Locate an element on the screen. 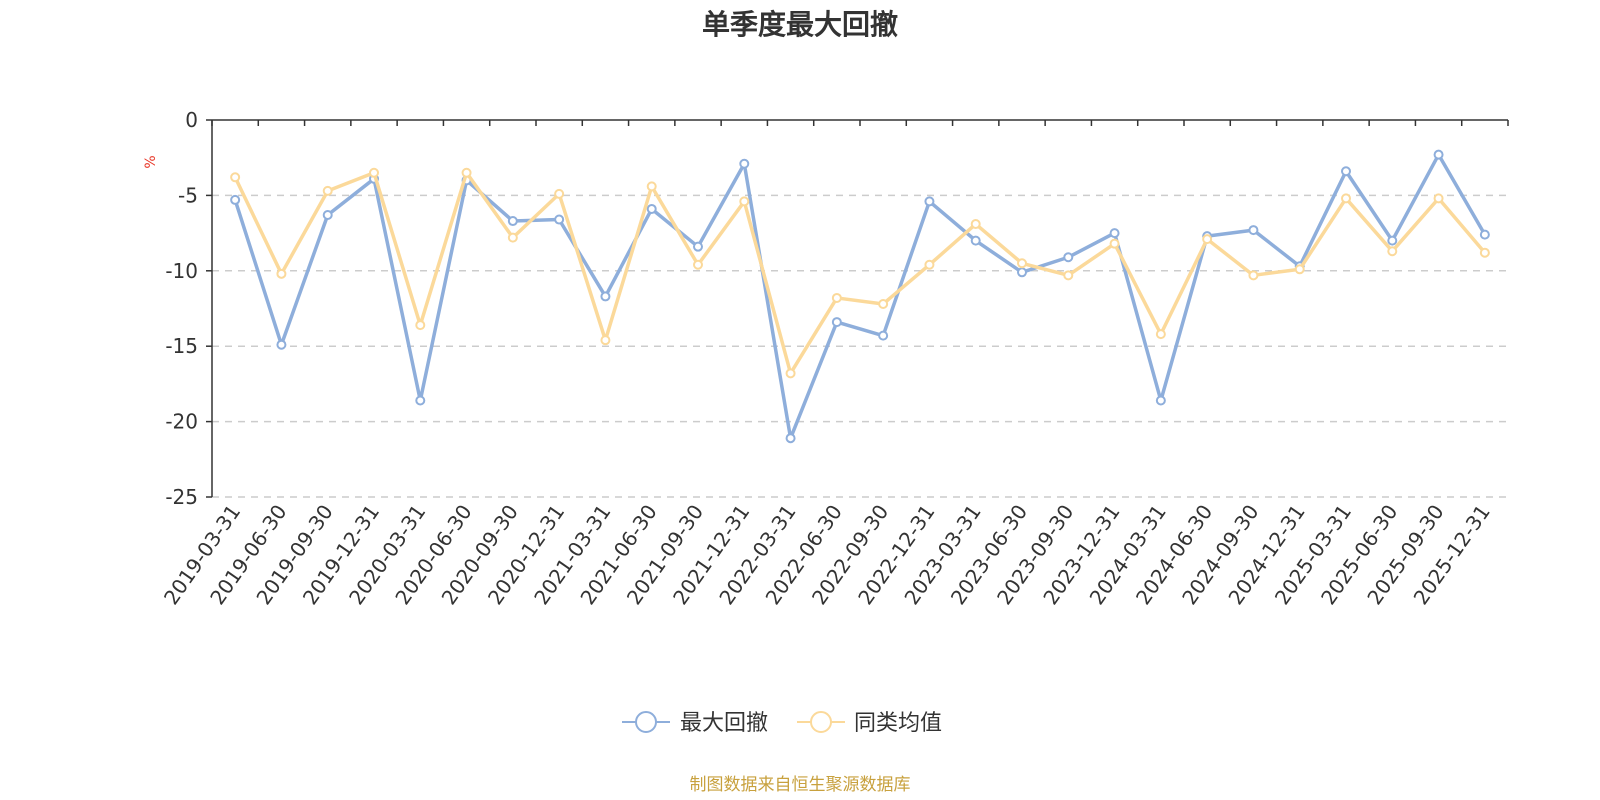  legend-label: 最大回撤 is located at coordinates (724, 723).